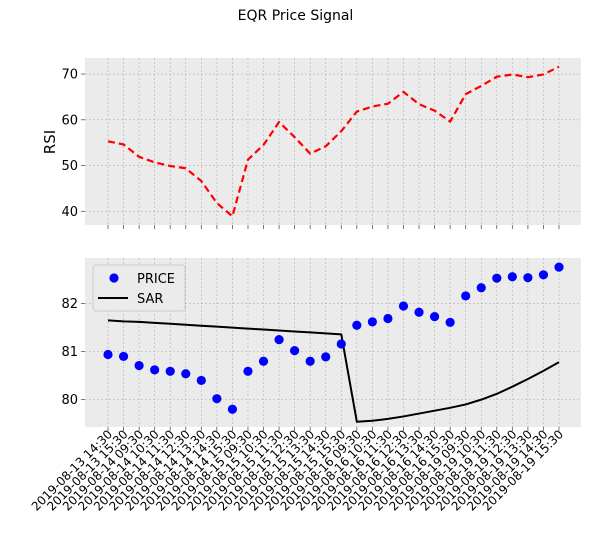 The image size is (591, 540). Describe the element at coordinates (69, 304) in the screenshot. I see `price-ytick-label: 82` at that location.